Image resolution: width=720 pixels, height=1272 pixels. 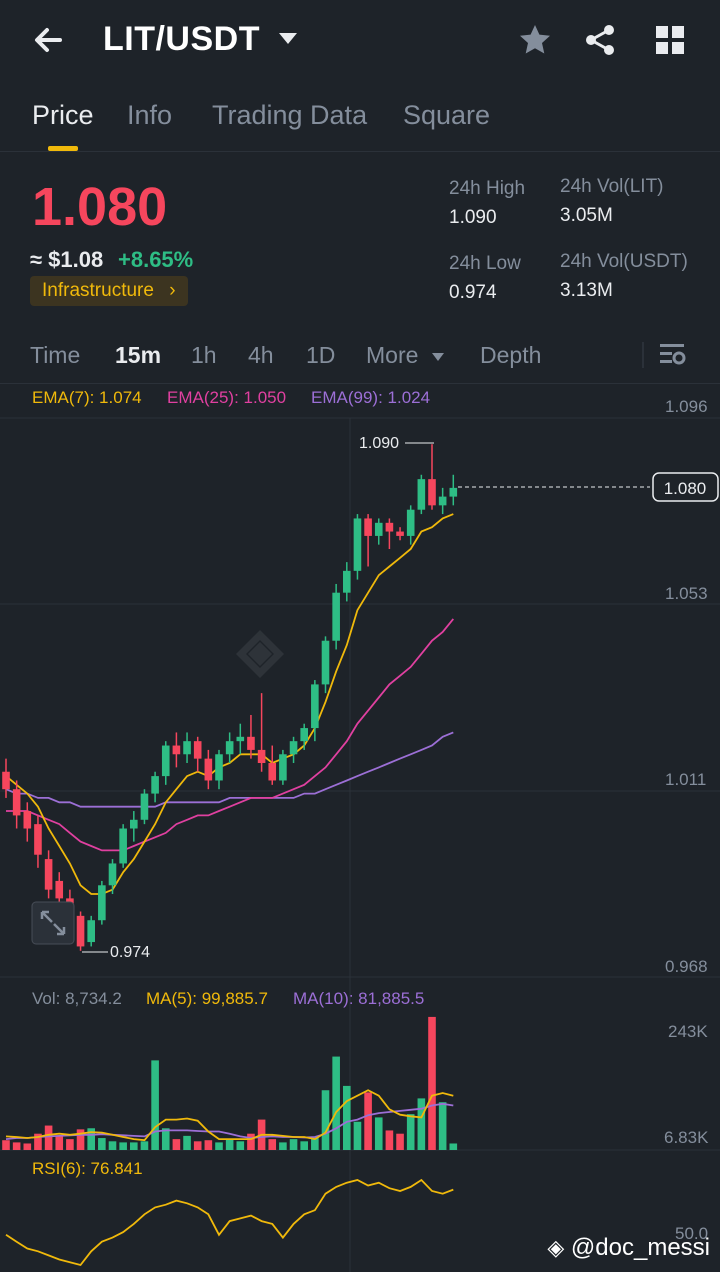 I want to click on tab-price: Price, so click(x=63, y=115).